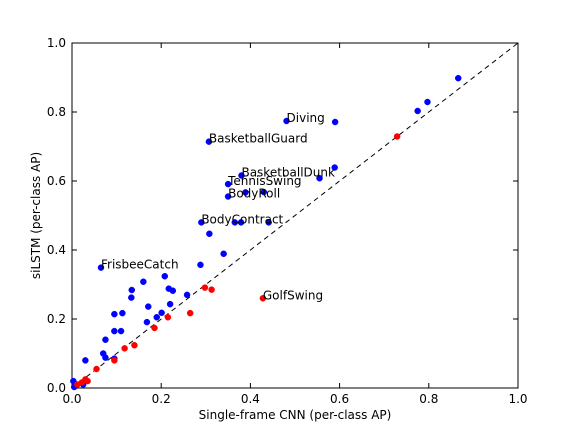 This screenshot has width=576, height=432. What do you see at coordinates (56, 43) in the screenshot?
I see `y-tick-label: 1.0` at bounding box center [56, 43].